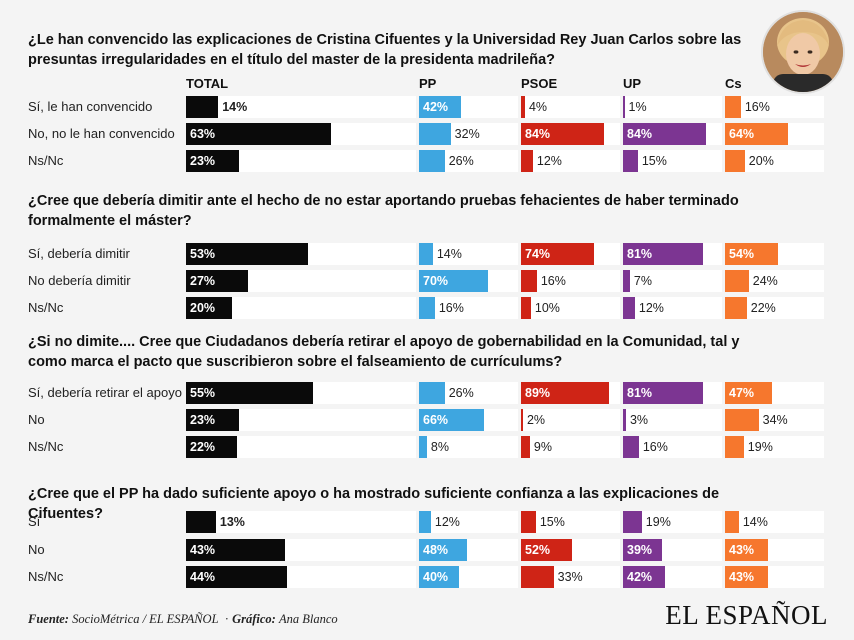 Image resolution: width=854 pixels, height=640 pixels. Describe the element at coordinates (742, 254) in the screenshot. I see `data-label: 54%` at that location.